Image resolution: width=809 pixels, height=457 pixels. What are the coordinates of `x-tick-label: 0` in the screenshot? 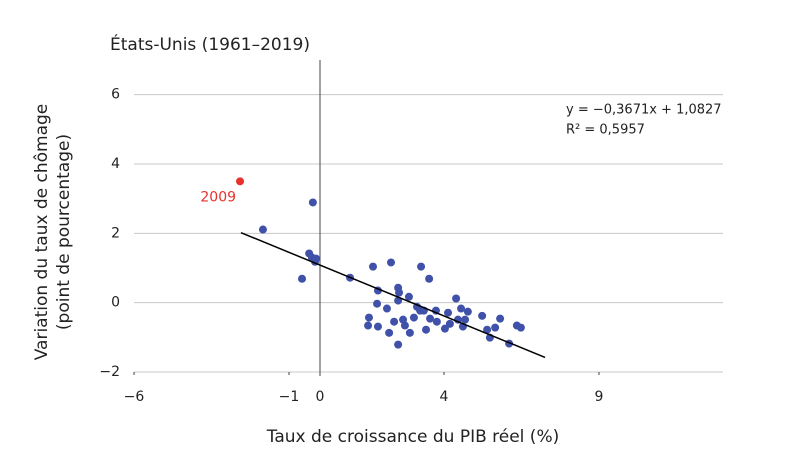 It's located at (320, 397).